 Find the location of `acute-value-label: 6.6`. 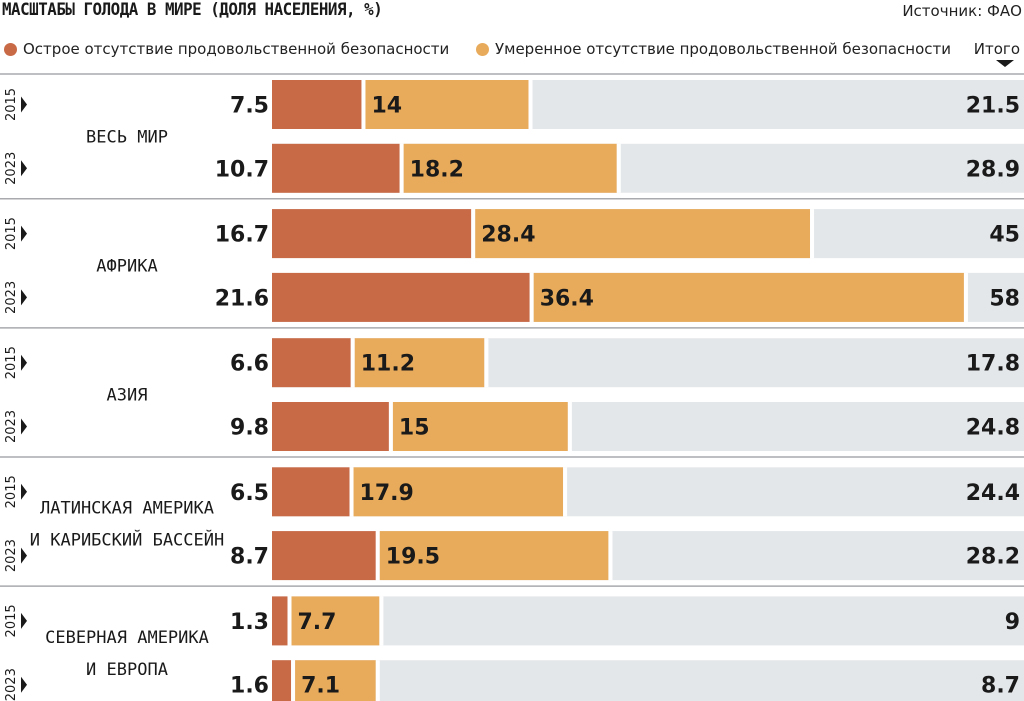

acute-value-label: 6.6 is located at coordinates (249, 364).